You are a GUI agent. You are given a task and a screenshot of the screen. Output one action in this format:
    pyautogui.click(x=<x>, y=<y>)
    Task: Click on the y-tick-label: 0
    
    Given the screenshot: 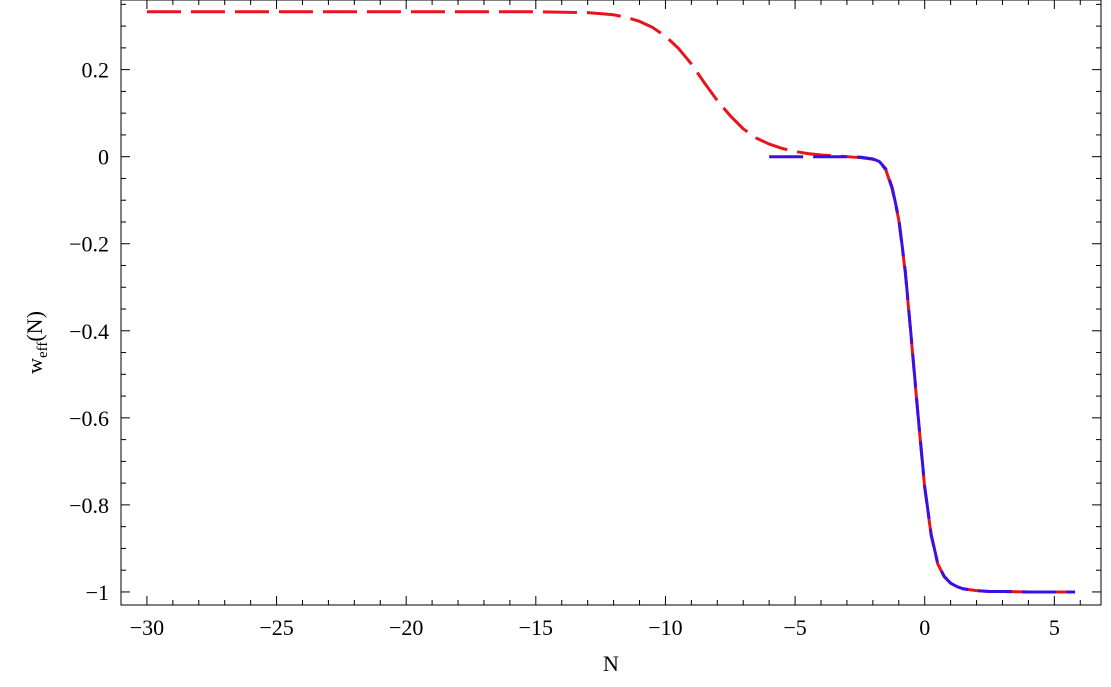 What is the action you would take?
    pyautogui.click(x=103, y=157)
    